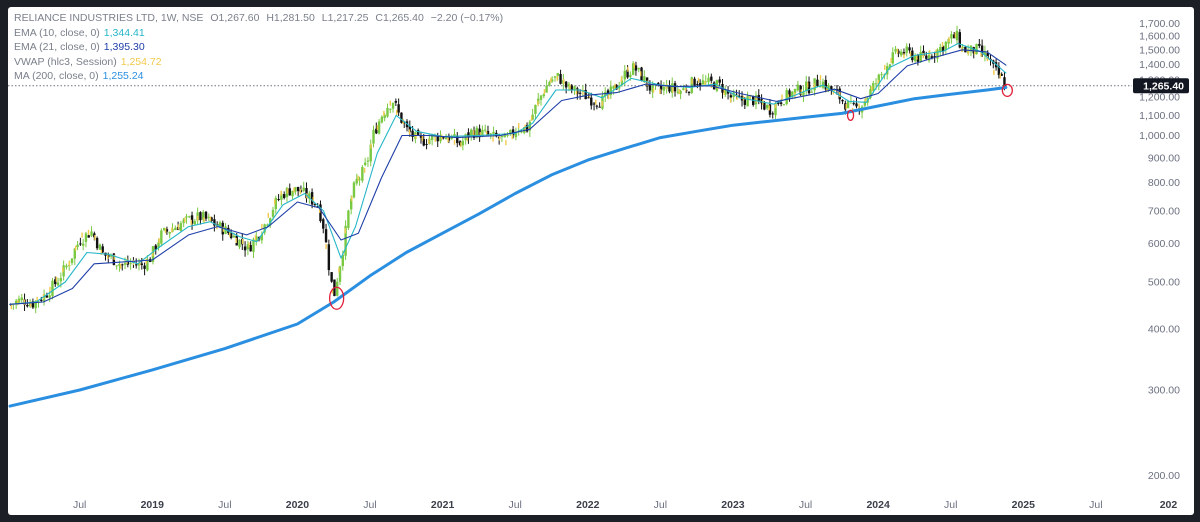 The height and width of the screenshot is (522, 1200). Describe the element at coordinates (258, 33) in the screenshot. I see `legend-indicator-ema10: EMA (10, close, 0) 1,344.41` at that location.